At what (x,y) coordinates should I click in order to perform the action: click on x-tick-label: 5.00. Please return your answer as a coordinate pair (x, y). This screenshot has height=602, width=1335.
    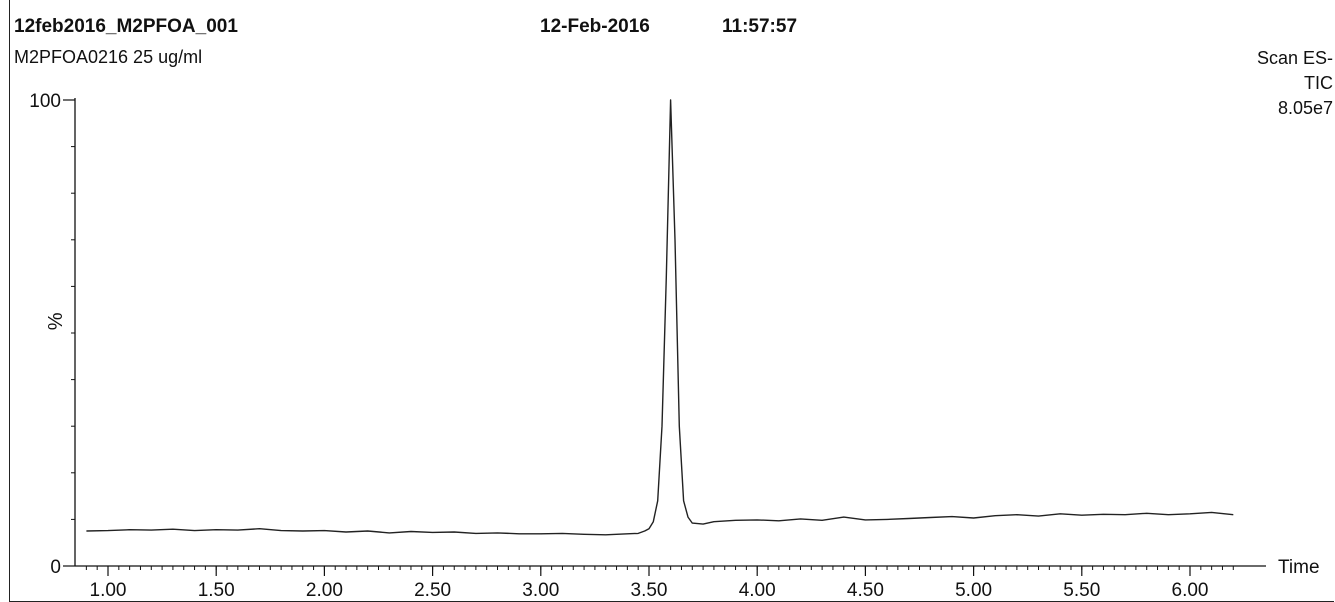
    Looking at the image, I should click on (973, 590).